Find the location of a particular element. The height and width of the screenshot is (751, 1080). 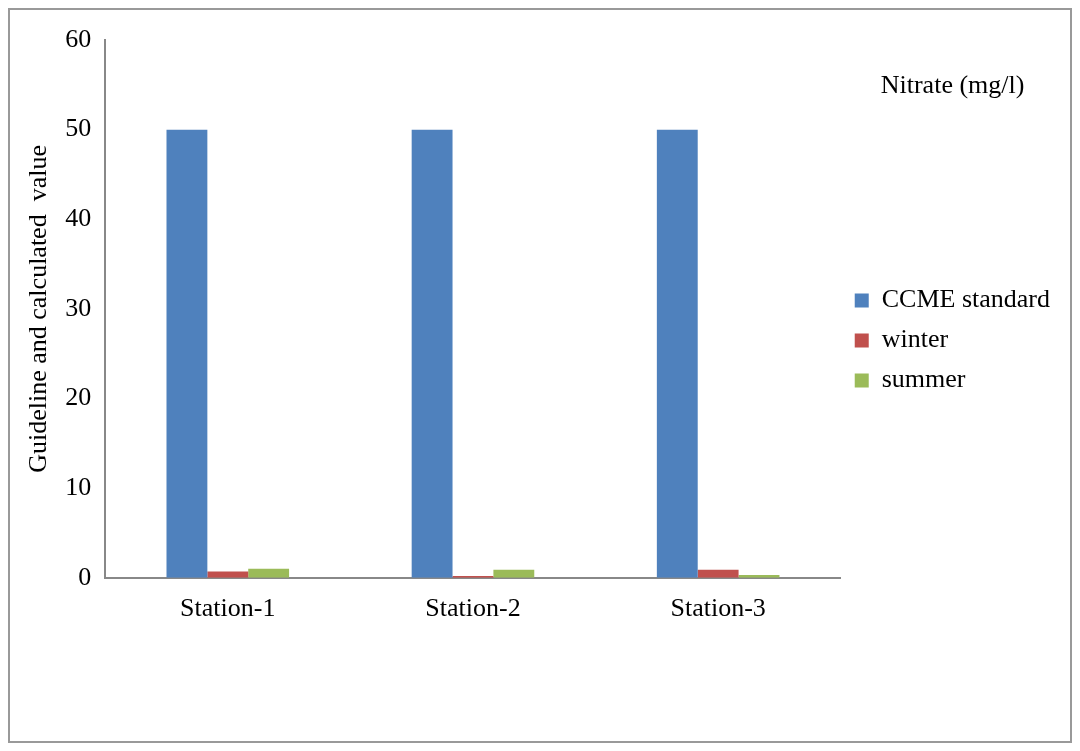

y-axis-title: Guideline and calculated value is located at coordinates (38, 309).